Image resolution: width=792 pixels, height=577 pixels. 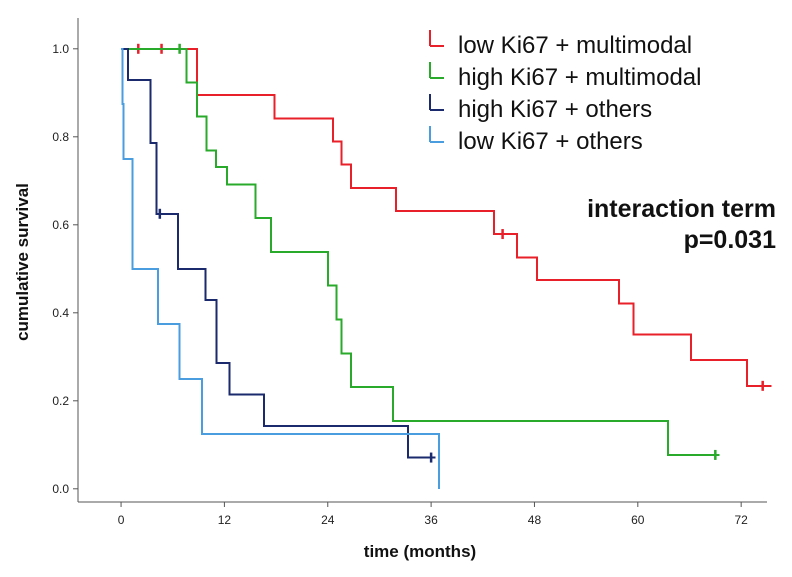 What do you see at coordinates (60, 401) in the screenshot?
I see `y-tick-label: 0.2` at bounding box center [60, 401].